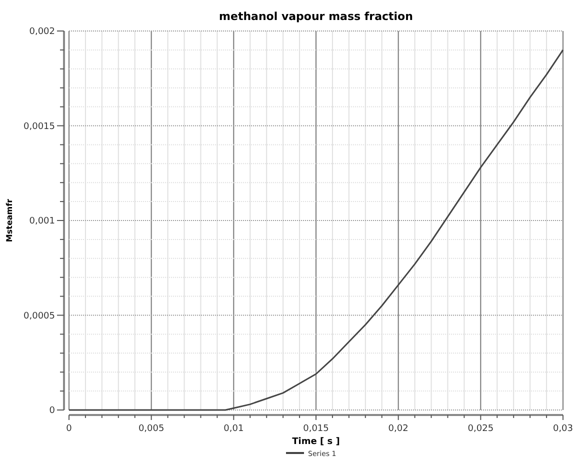 The image size is (577, 464). Describe the element at coordinates (234, 429) in the screenshot. I see `x-tick-label: 0,01` at that location.